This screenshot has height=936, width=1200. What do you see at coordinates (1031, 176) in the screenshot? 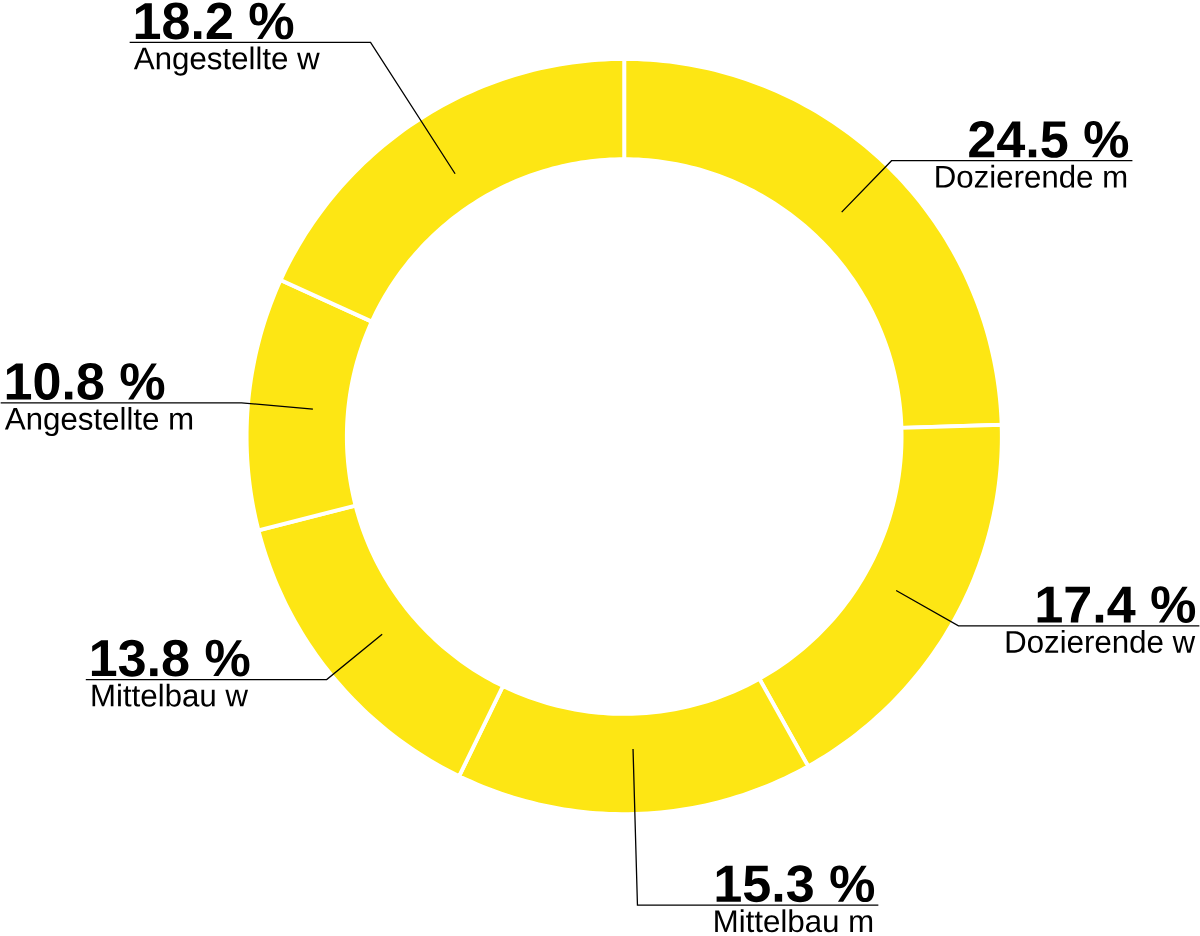
I see `slice-label: Dozierende m` at bounding box center [1031, 176].